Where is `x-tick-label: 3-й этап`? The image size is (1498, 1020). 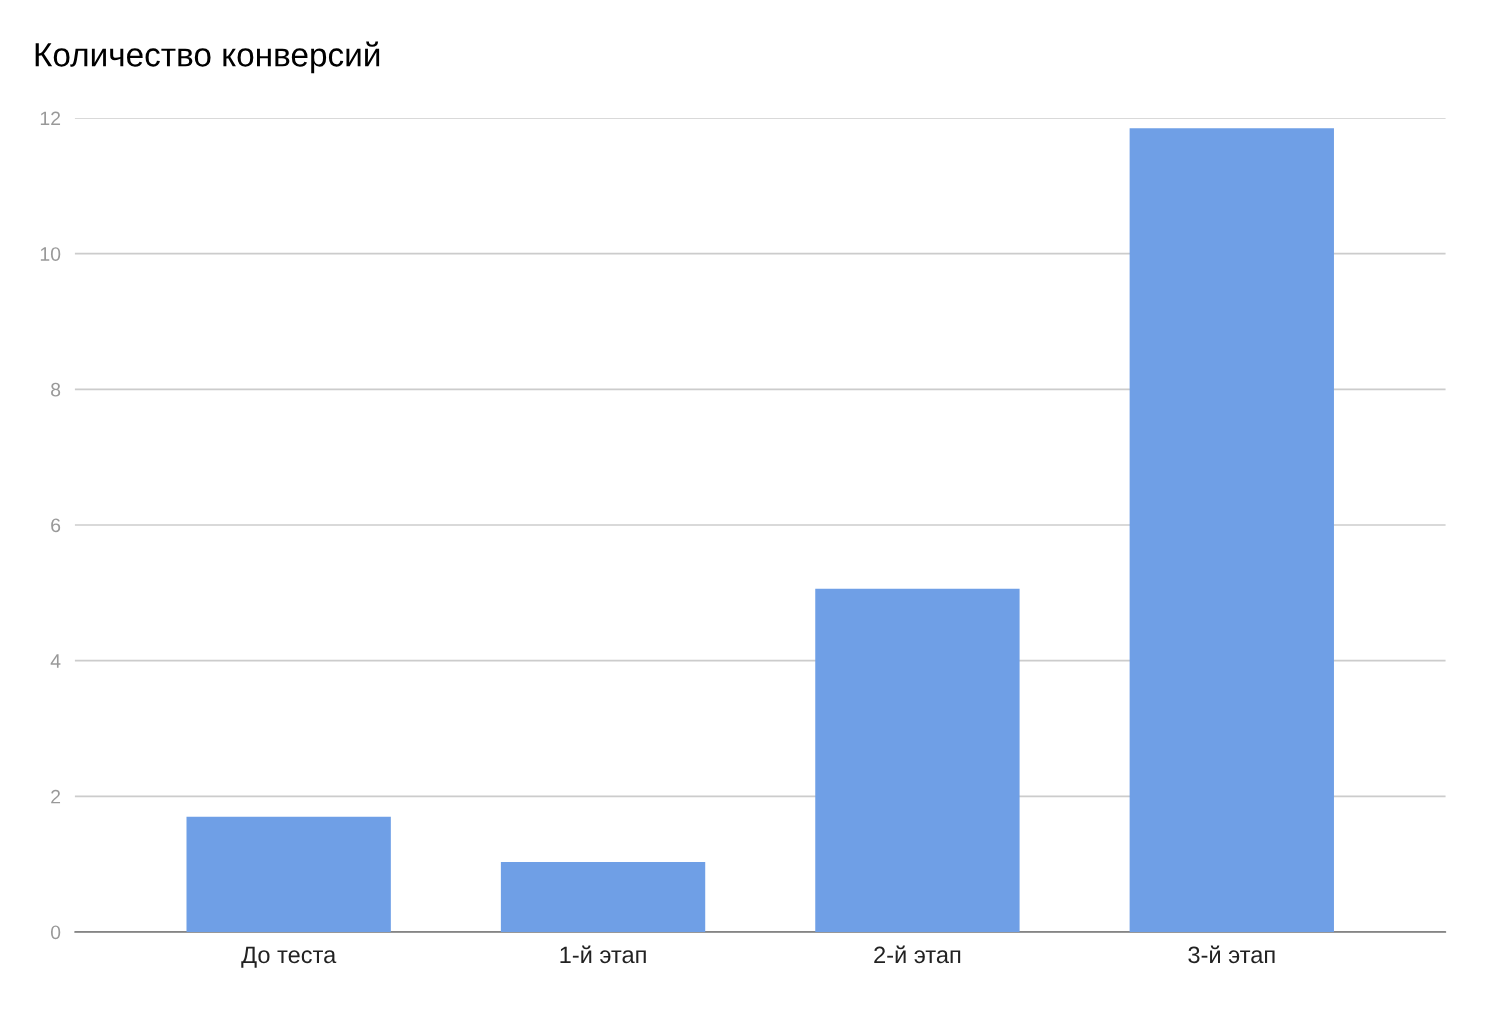
x-tick-label: 3-й этап is located at coordinates (1231, 954).